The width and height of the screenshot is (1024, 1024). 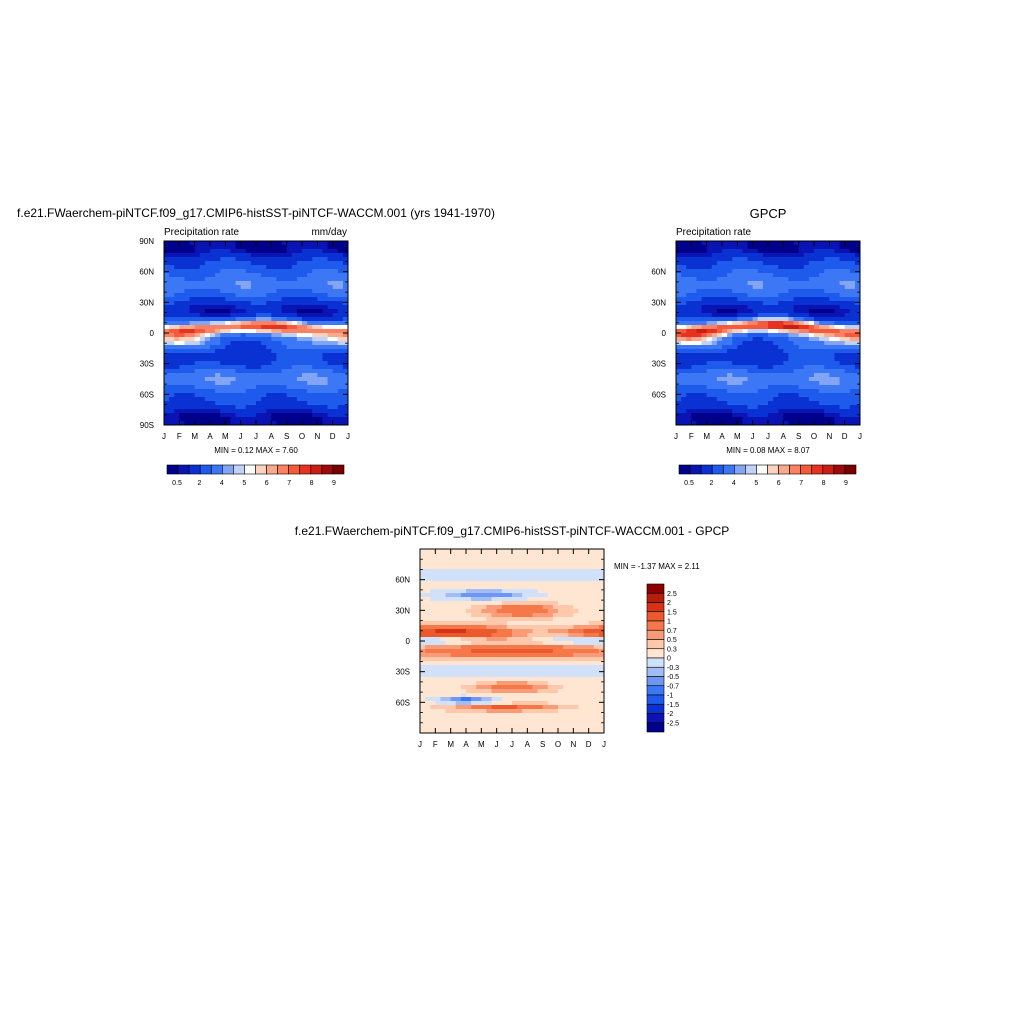 I want to click on y-tick-label: 60S, so click(x=147, y=394).